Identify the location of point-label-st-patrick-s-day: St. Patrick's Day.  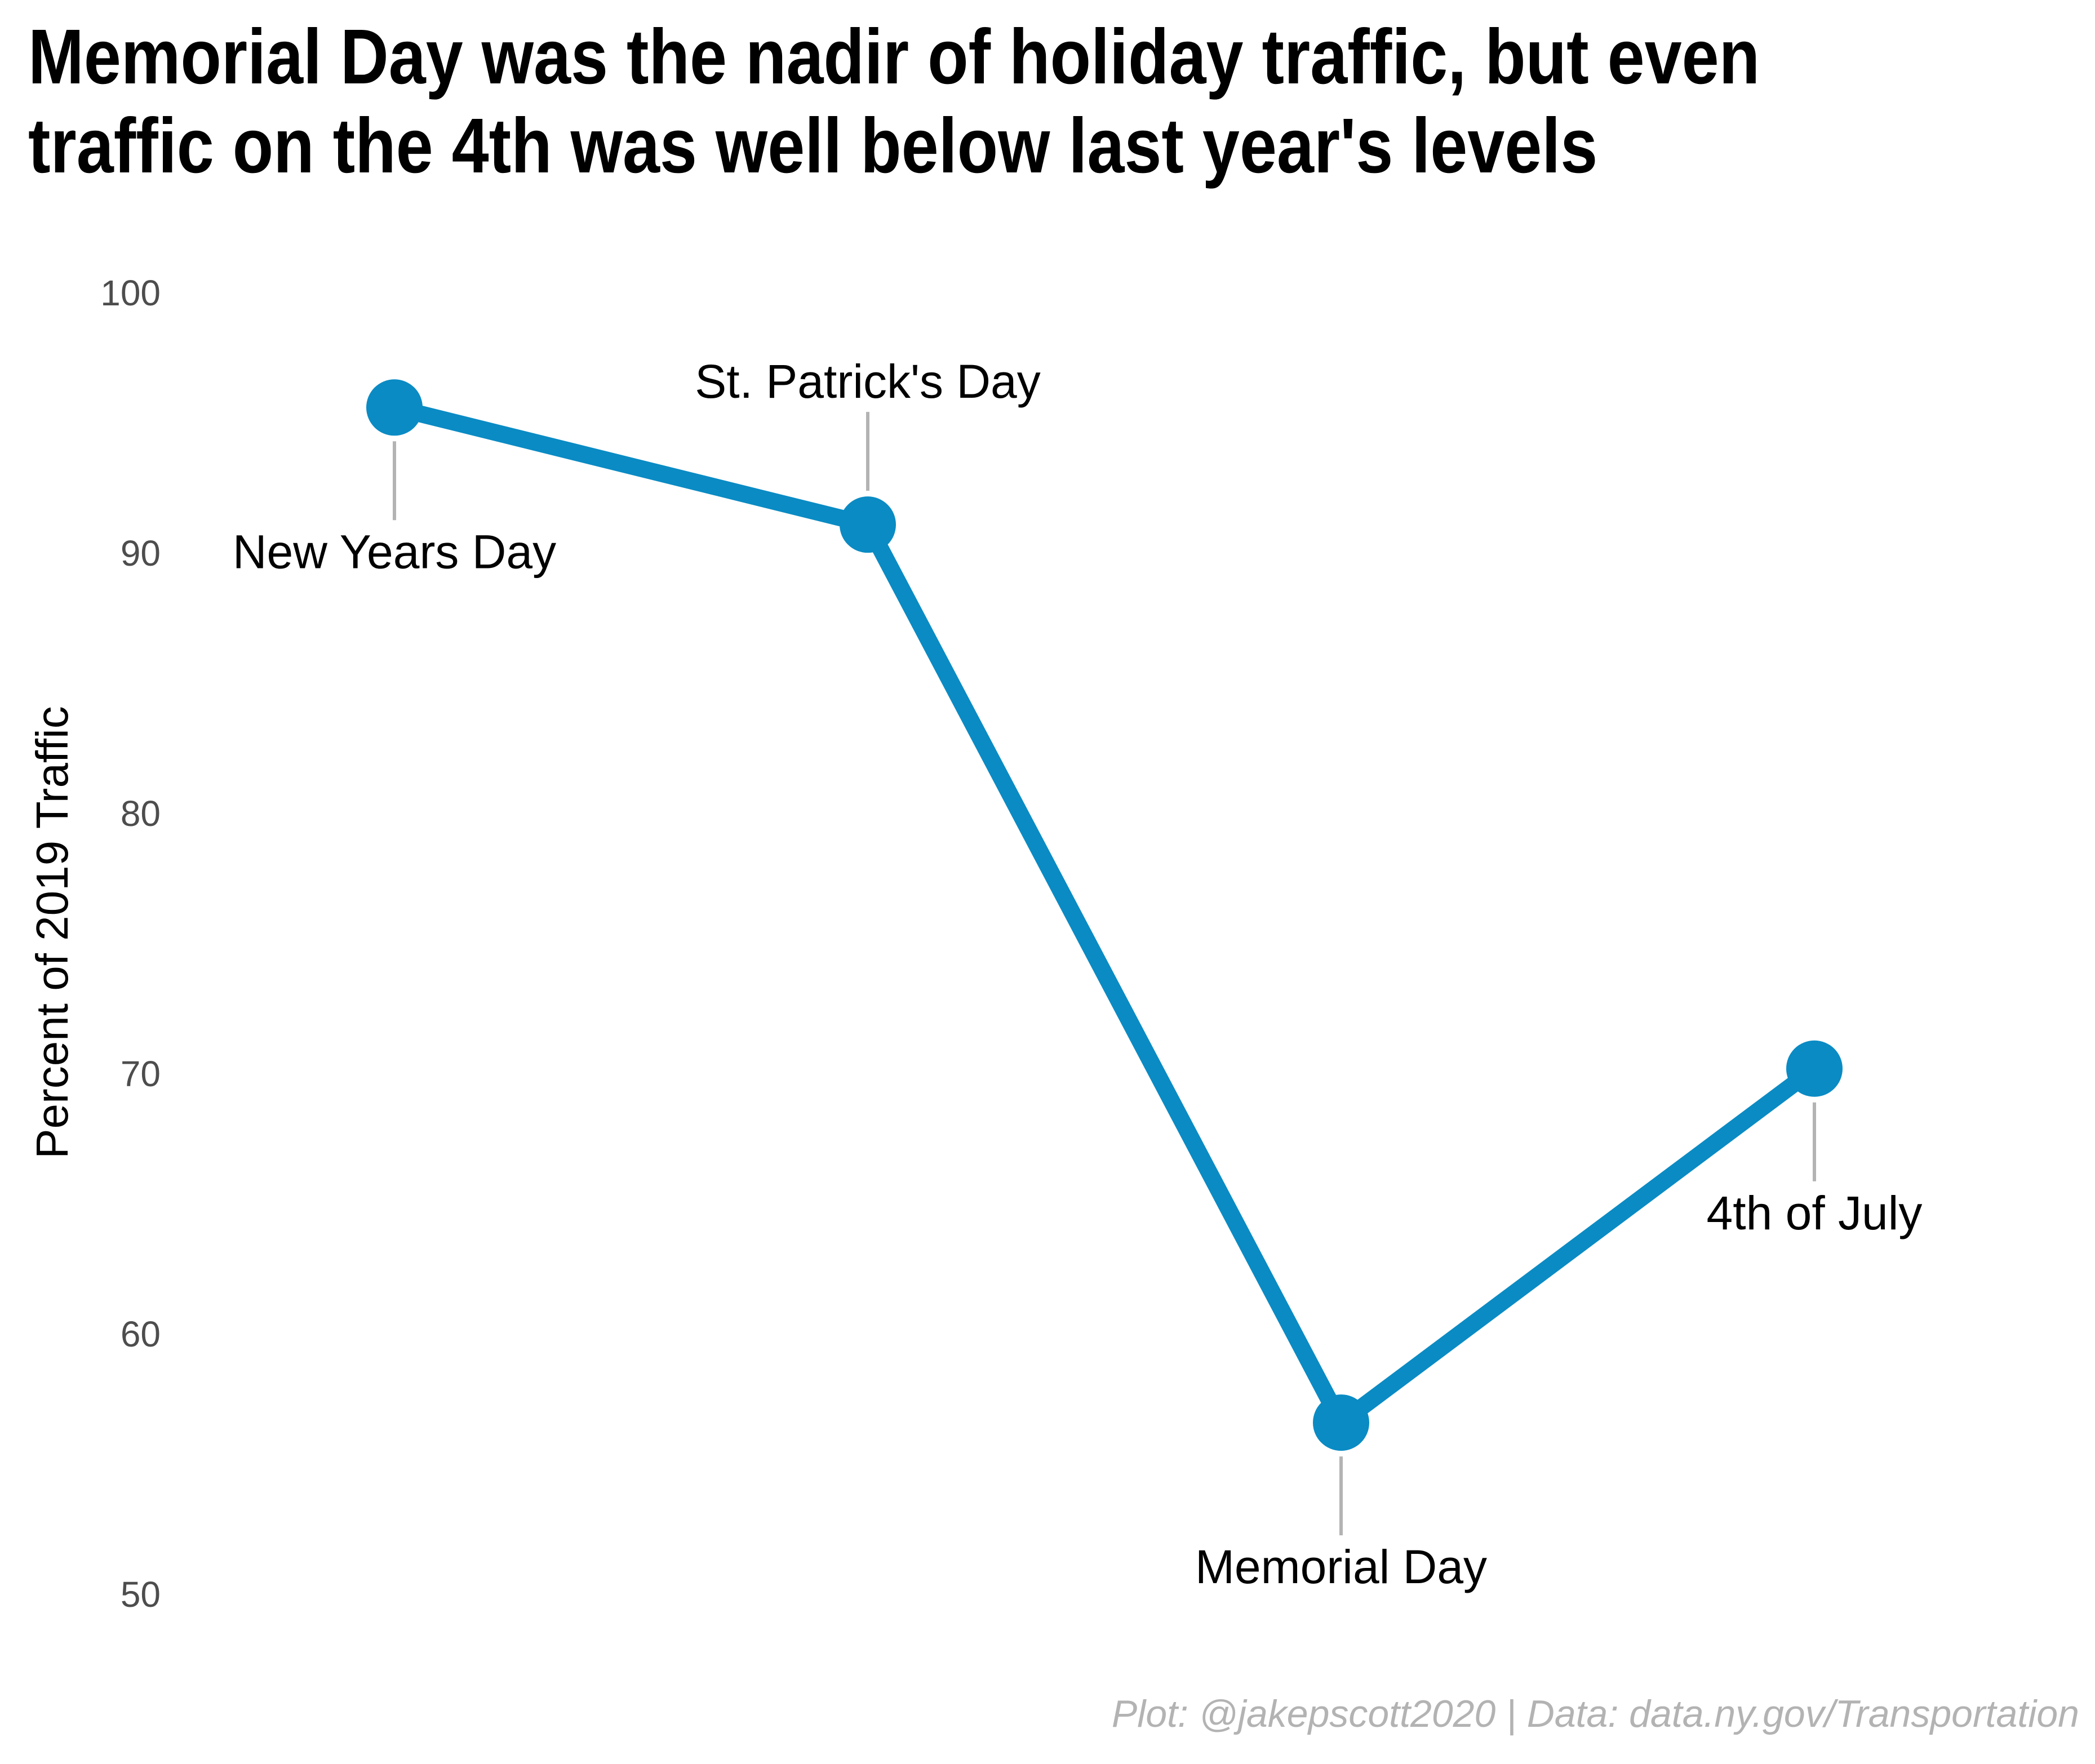
(868, 381).